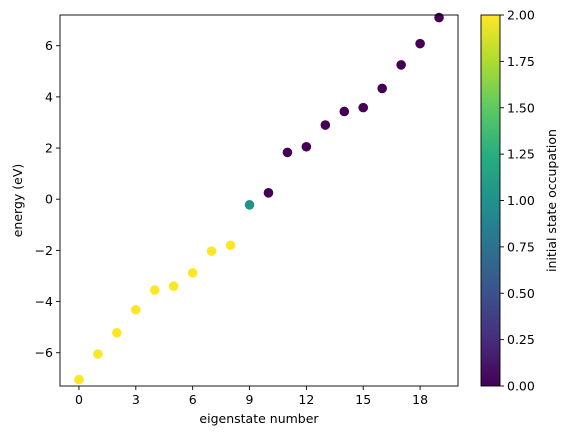 The width and height of the screenshot is (569, 438). Describe the element at coordinates (49, 148) in the screenshot. I see `y-tick-label: 2` at that location.